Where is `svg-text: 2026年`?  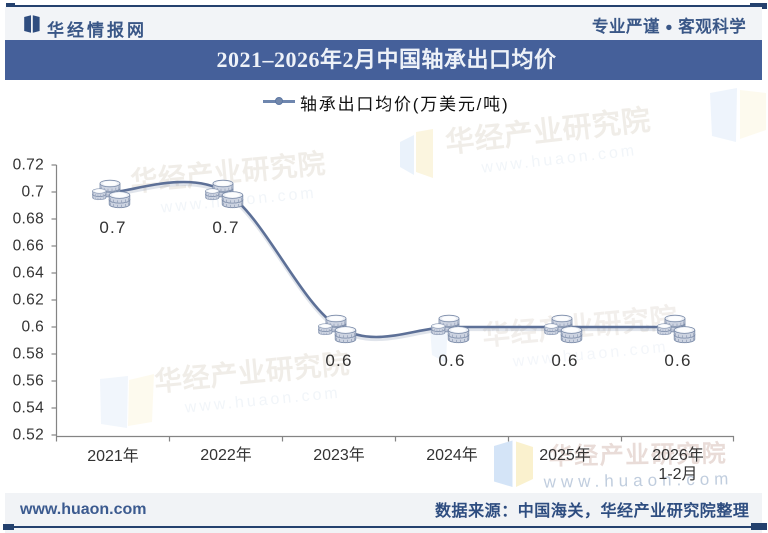
svg-text: 2026年 is located at coordinates (678, 455).